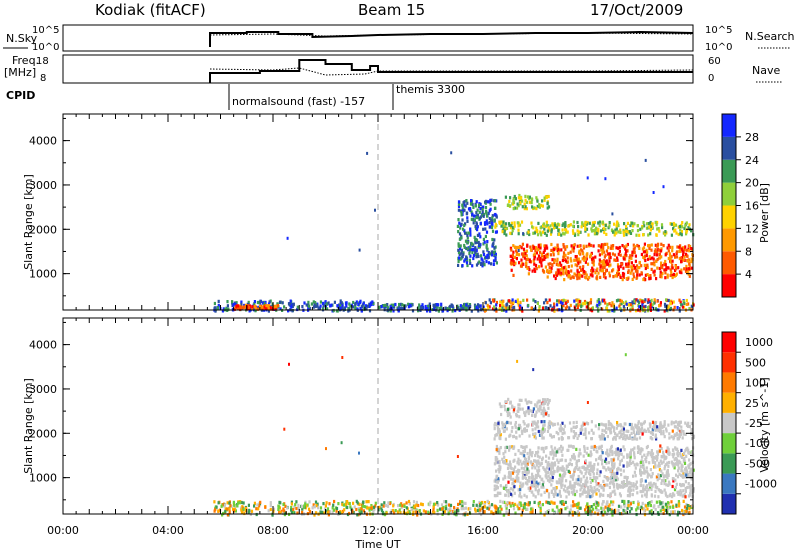 The width and height of the screenshot is (800, 554). Describe the element at coordinates (729, 382) in the screenshot. I see `colorbar-segment` at that location.